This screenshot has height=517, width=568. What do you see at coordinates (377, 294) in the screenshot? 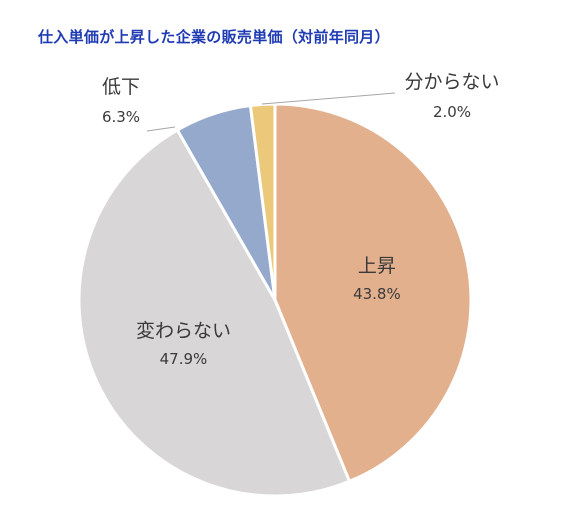
I see `slice-value-label-1: 43.8%` at bounding box center [377, 294].